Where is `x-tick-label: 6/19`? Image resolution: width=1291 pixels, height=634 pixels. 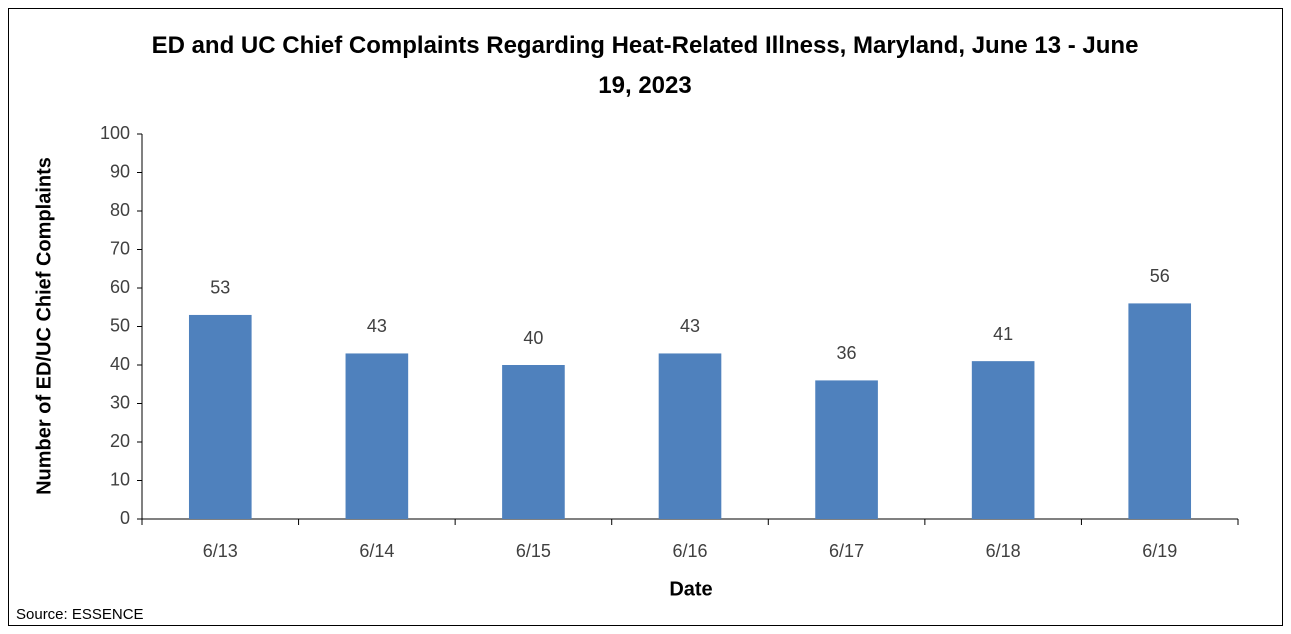 x-tick-label: 6/19 is located at coordinates (1159, 551).